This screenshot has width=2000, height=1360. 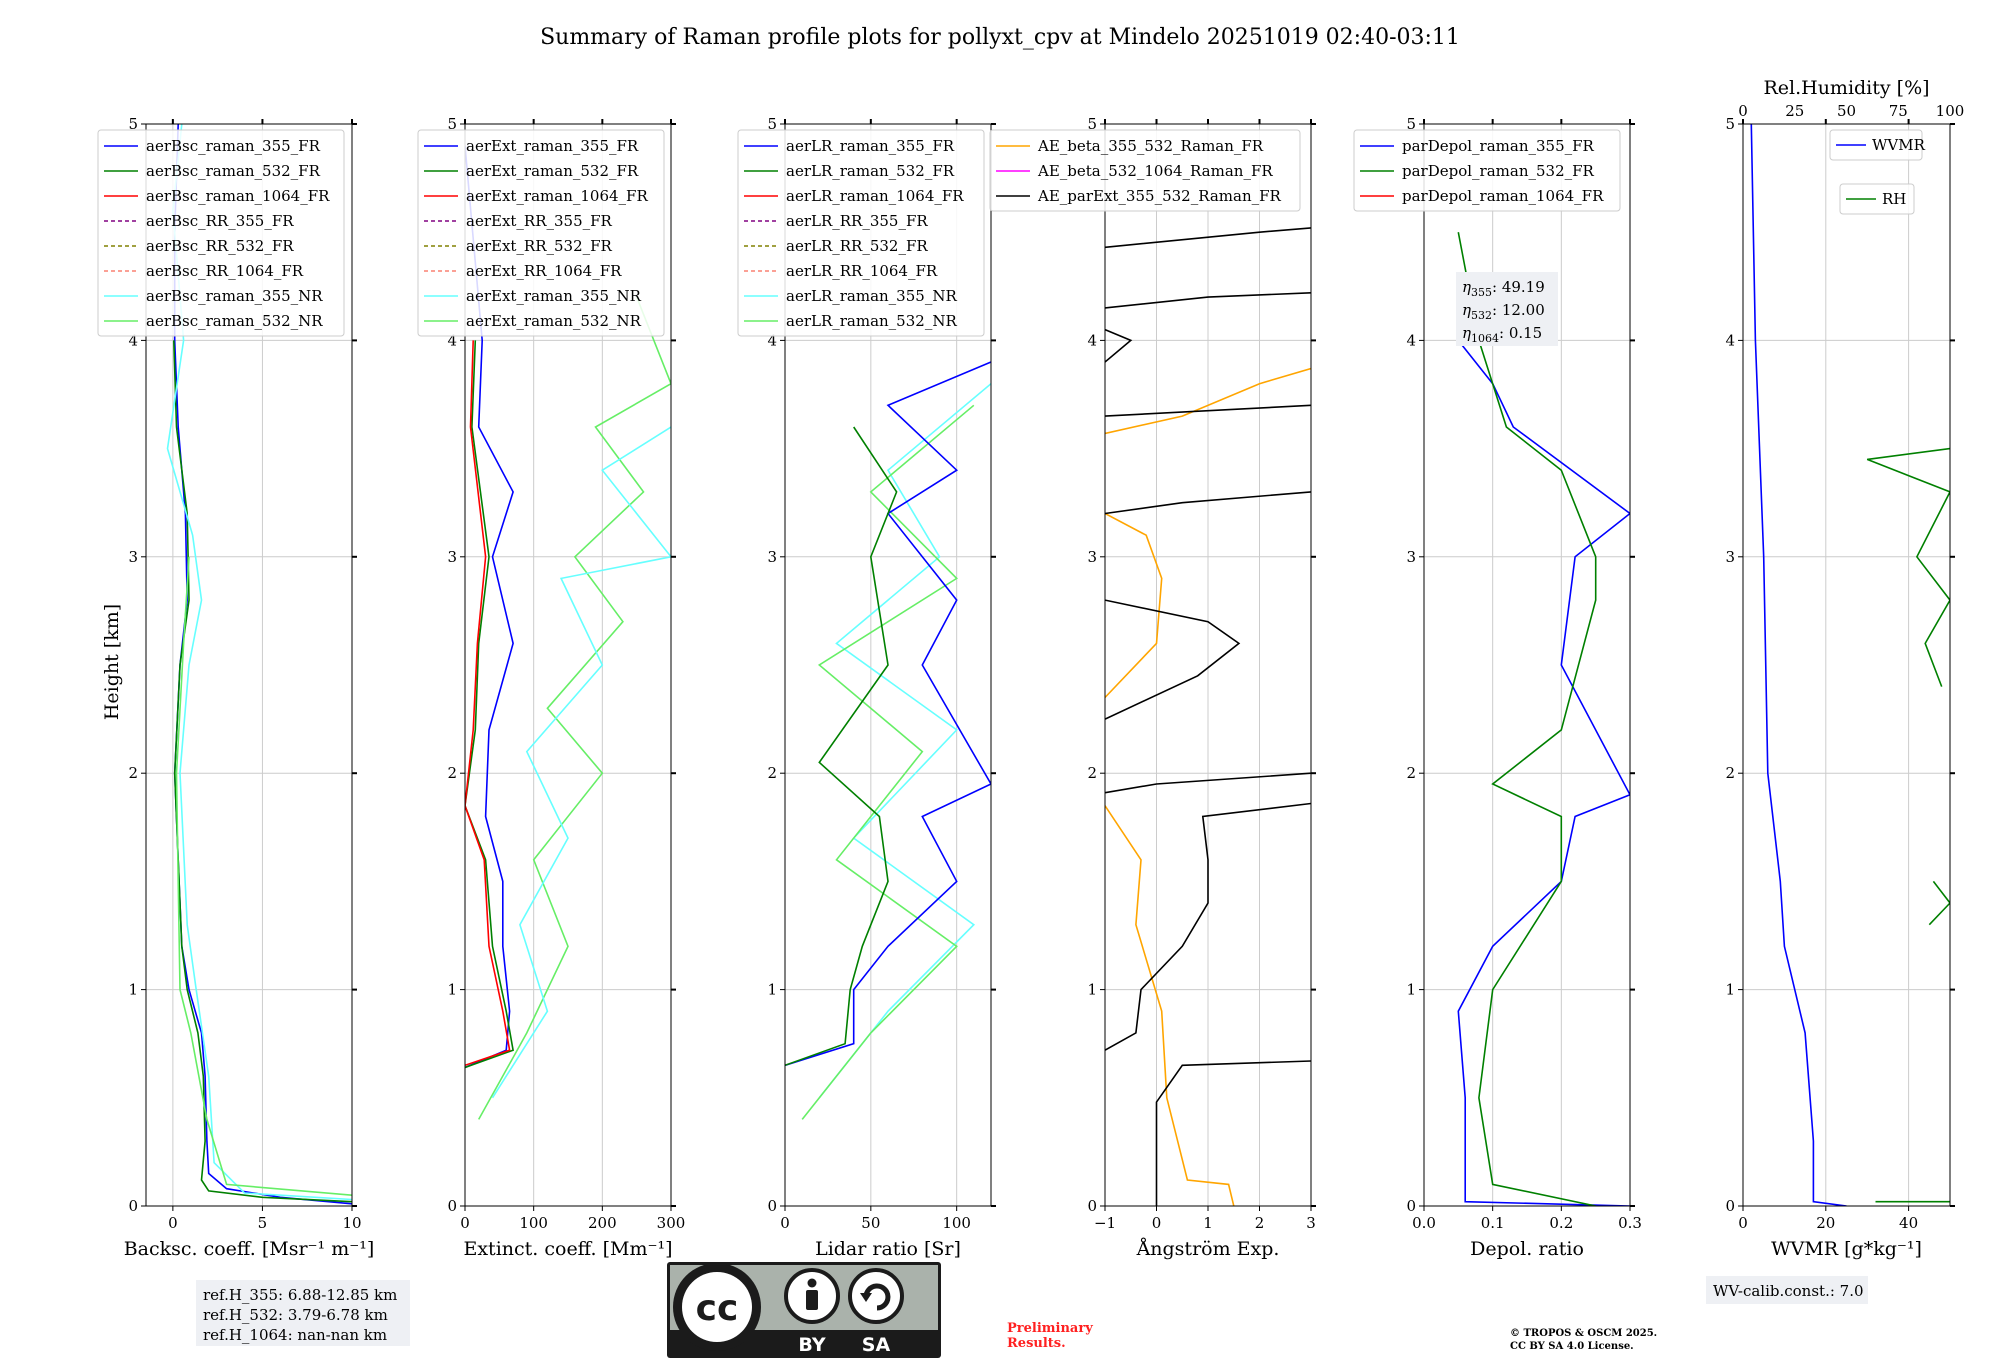 I want to click on legend-label: aerLR_RR_355_FR, so click(x=857, y=221).